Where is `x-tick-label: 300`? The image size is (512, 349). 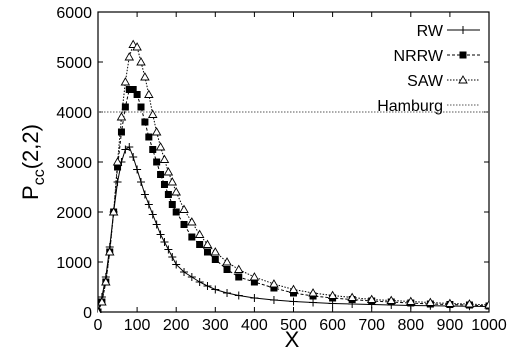
x-tick-label: 300 is located at coordinates (215, 325).